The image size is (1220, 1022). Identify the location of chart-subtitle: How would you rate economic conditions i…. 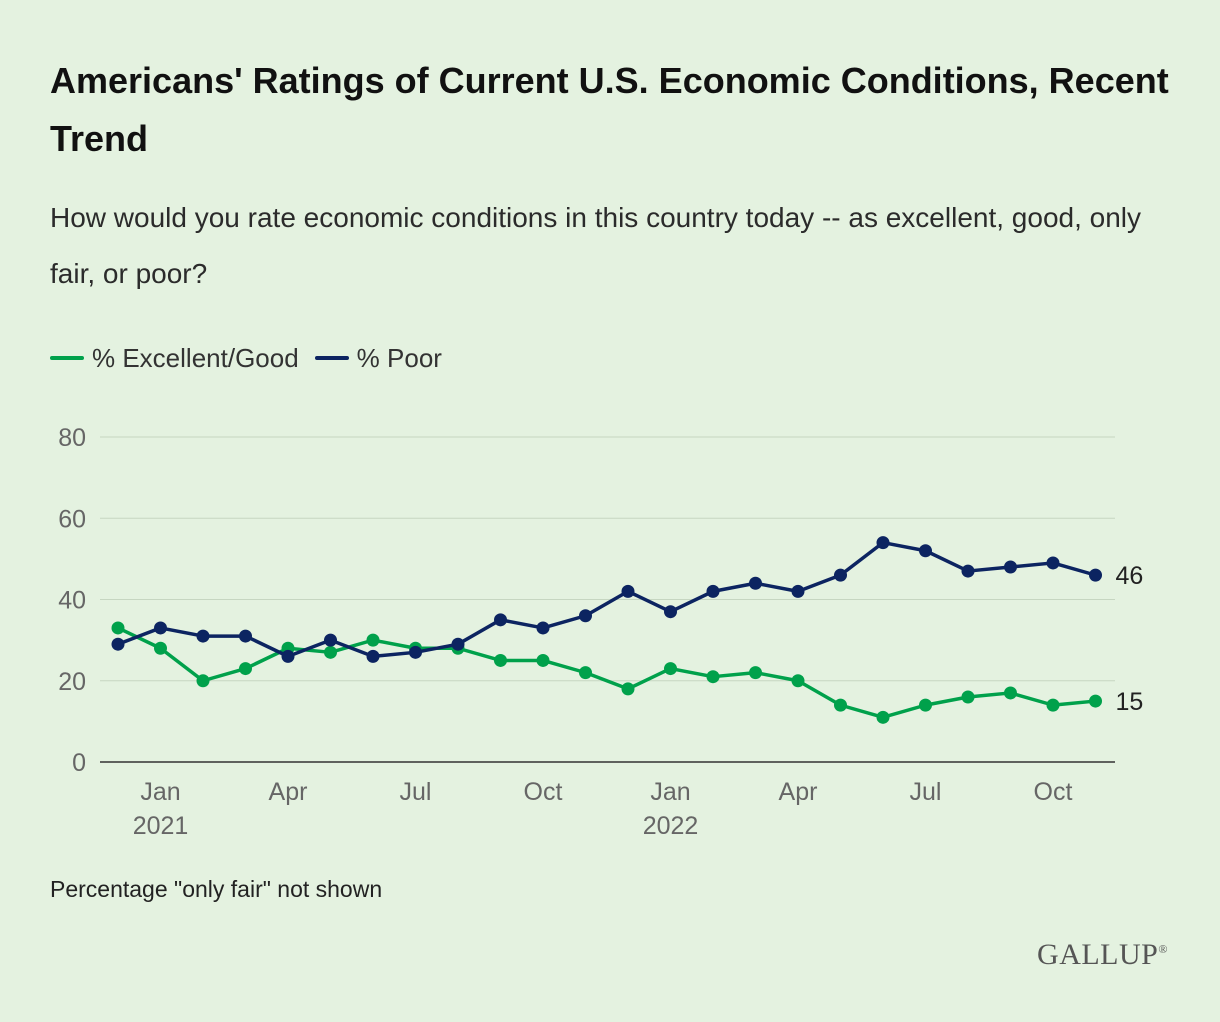
(596, 245).